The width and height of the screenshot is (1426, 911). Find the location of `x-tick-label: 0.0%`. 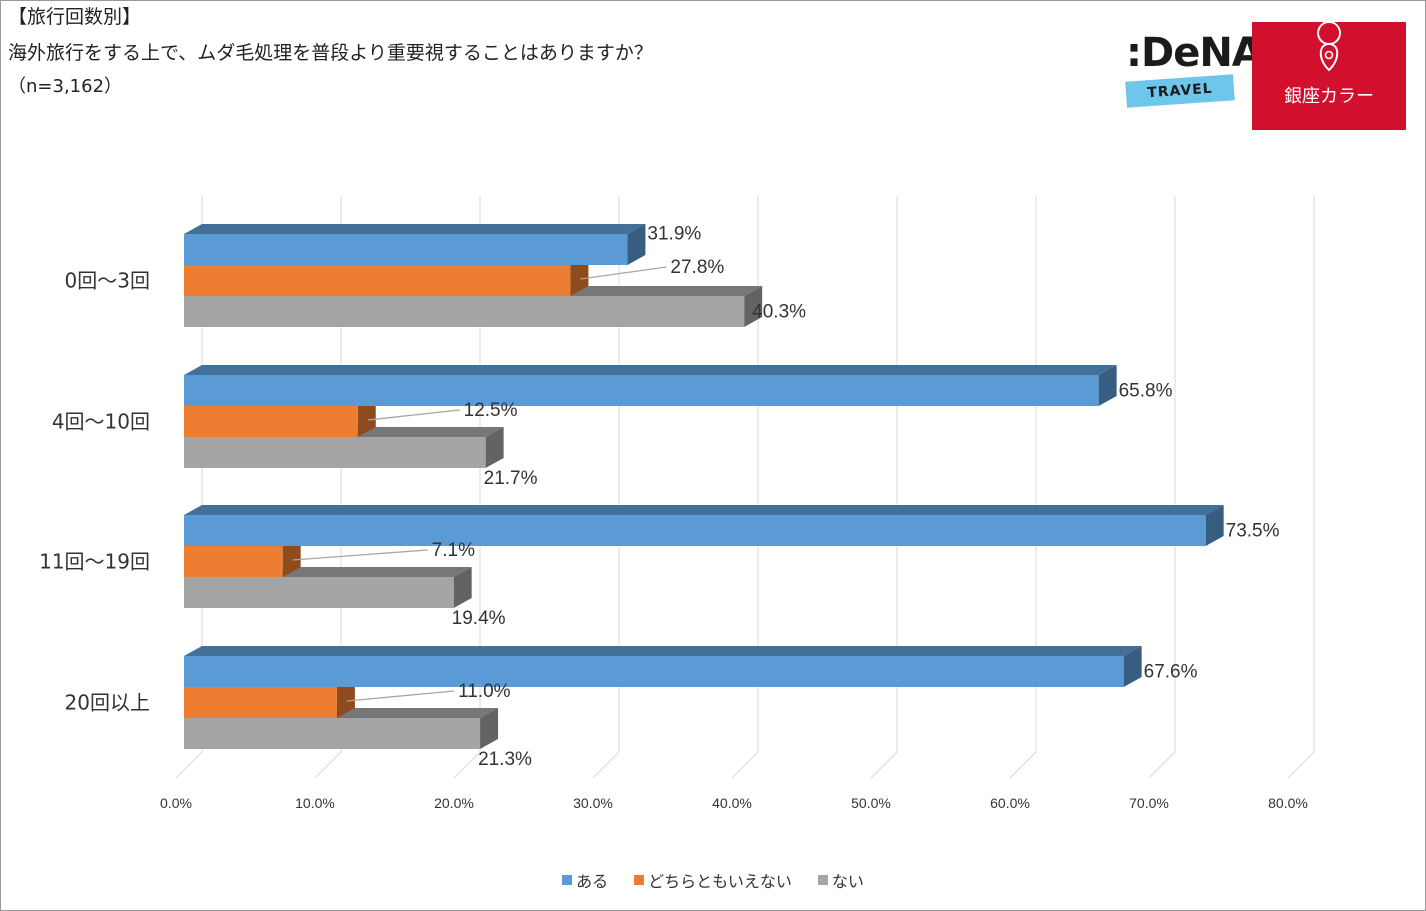

x-tick-label: 0.0% is located at coordinates (176, 803).